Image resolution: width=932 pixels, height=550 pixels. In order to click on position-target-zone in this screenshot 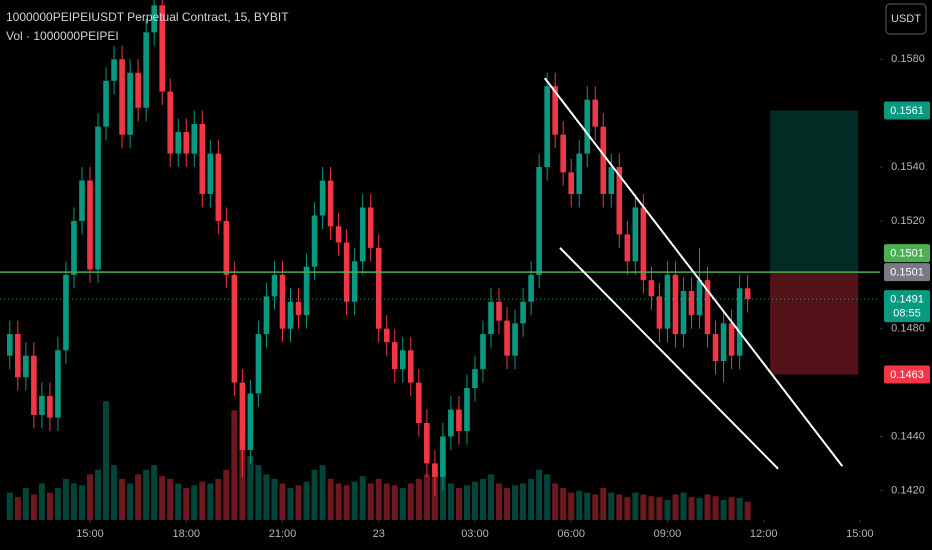, I will do `click(814, 191)`.